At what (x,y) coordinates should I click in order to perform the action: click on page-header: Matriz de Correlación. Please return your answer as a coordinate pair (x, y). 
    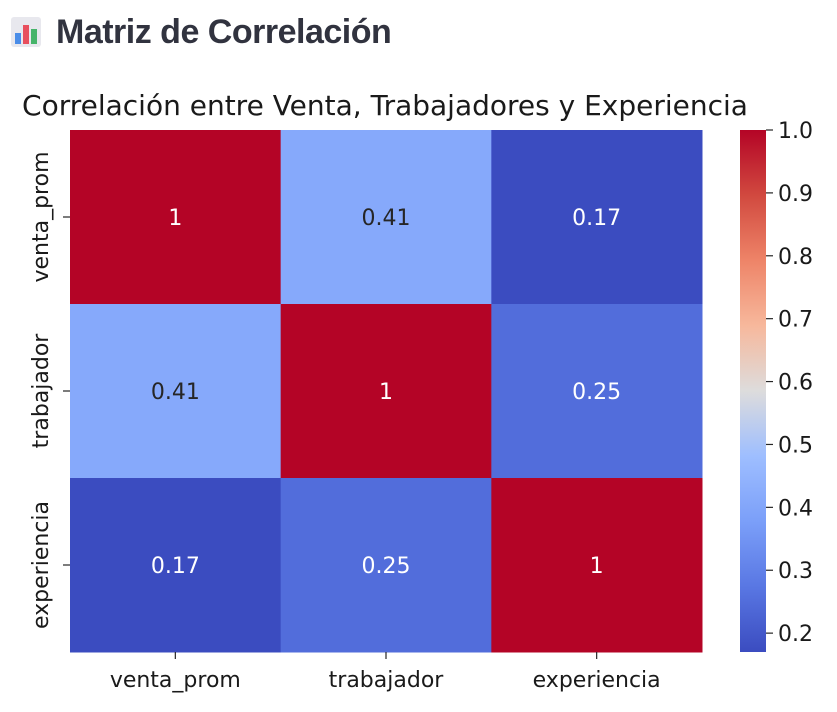
    Looking at the image, I should click on (201, 32).